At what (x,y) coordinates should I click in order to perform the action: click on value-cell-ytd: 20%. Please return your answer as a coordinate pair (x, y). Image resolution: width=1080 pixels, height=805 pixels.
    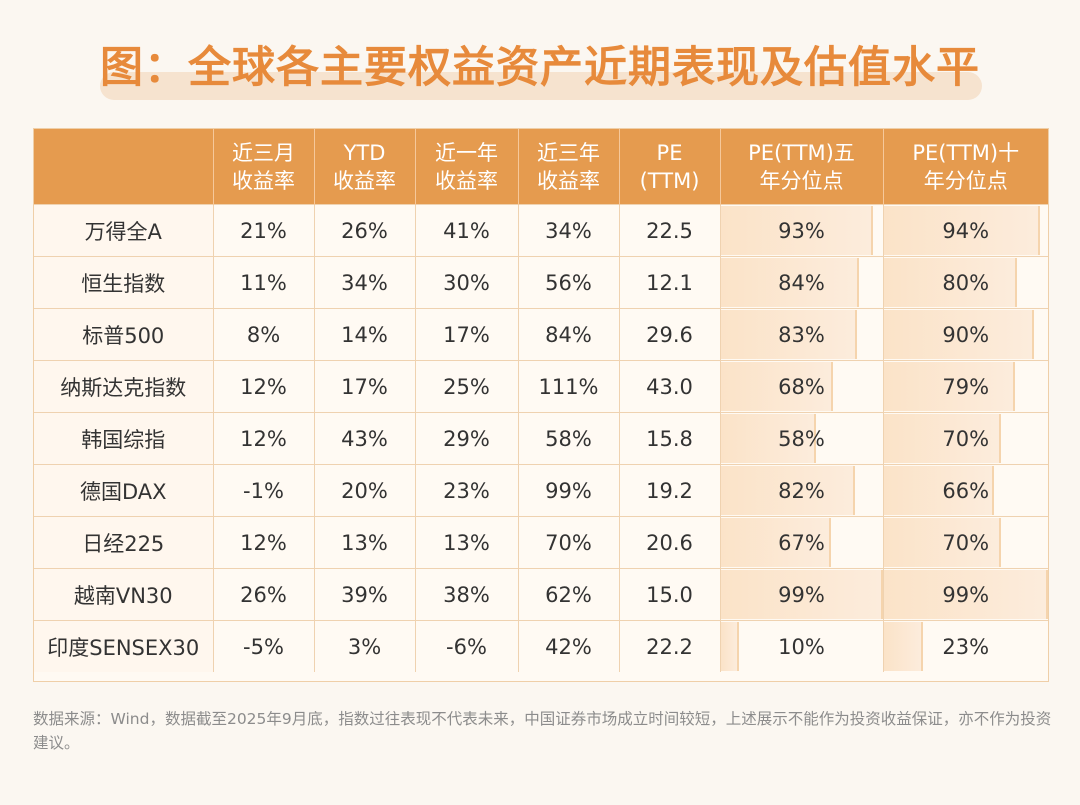
    Looking at the image, I should click on (365, 490).